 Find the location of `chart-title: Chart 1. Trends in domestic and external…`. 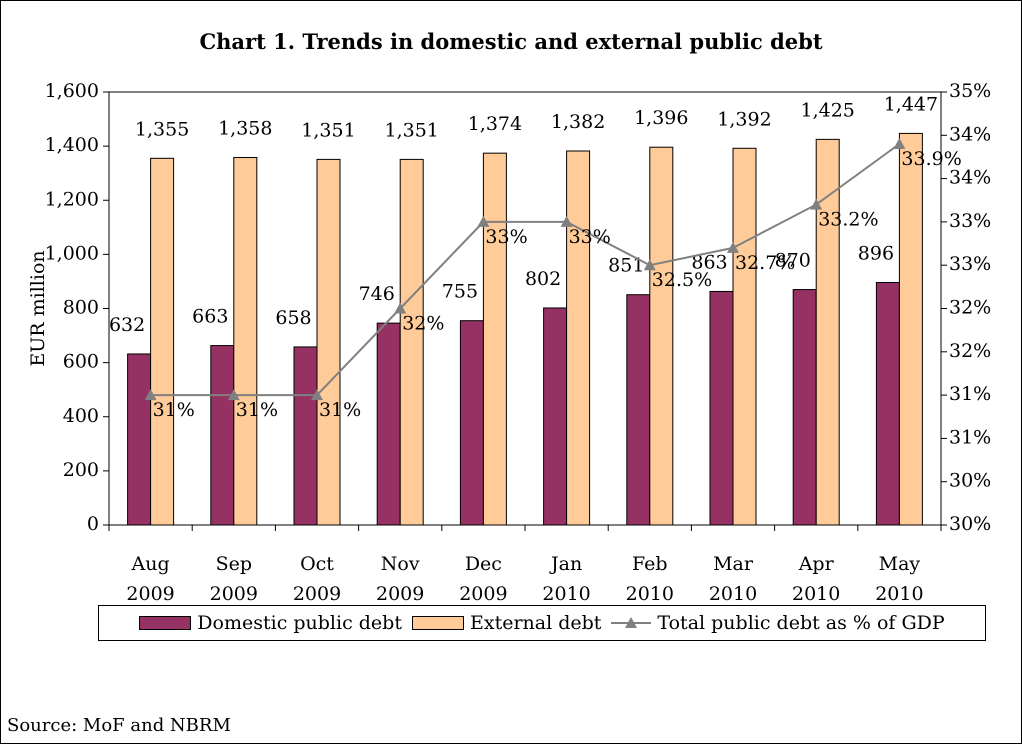

chart-title: Chart 1. Trends in domestic and external… is located at coordinates (511, 41).